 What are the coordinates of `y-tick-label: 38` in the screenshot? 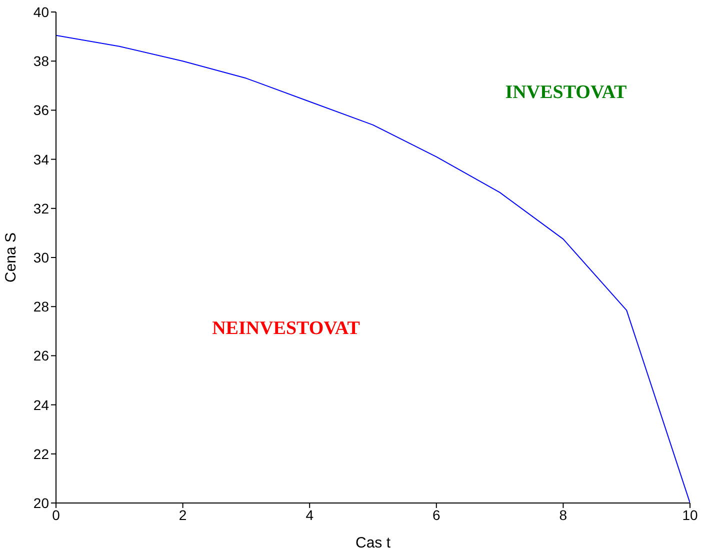 It's located at (41, 61).